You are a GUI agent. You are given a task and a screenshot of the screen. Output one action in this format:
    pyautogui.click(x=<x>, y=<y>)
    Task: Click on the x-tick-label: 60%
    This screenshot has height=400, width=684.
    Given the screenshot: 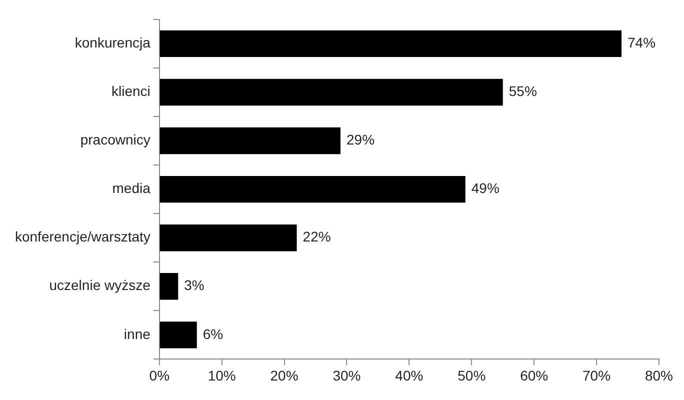 What is the action you would take?
    pyautogui.click(x=534, y=375)
    